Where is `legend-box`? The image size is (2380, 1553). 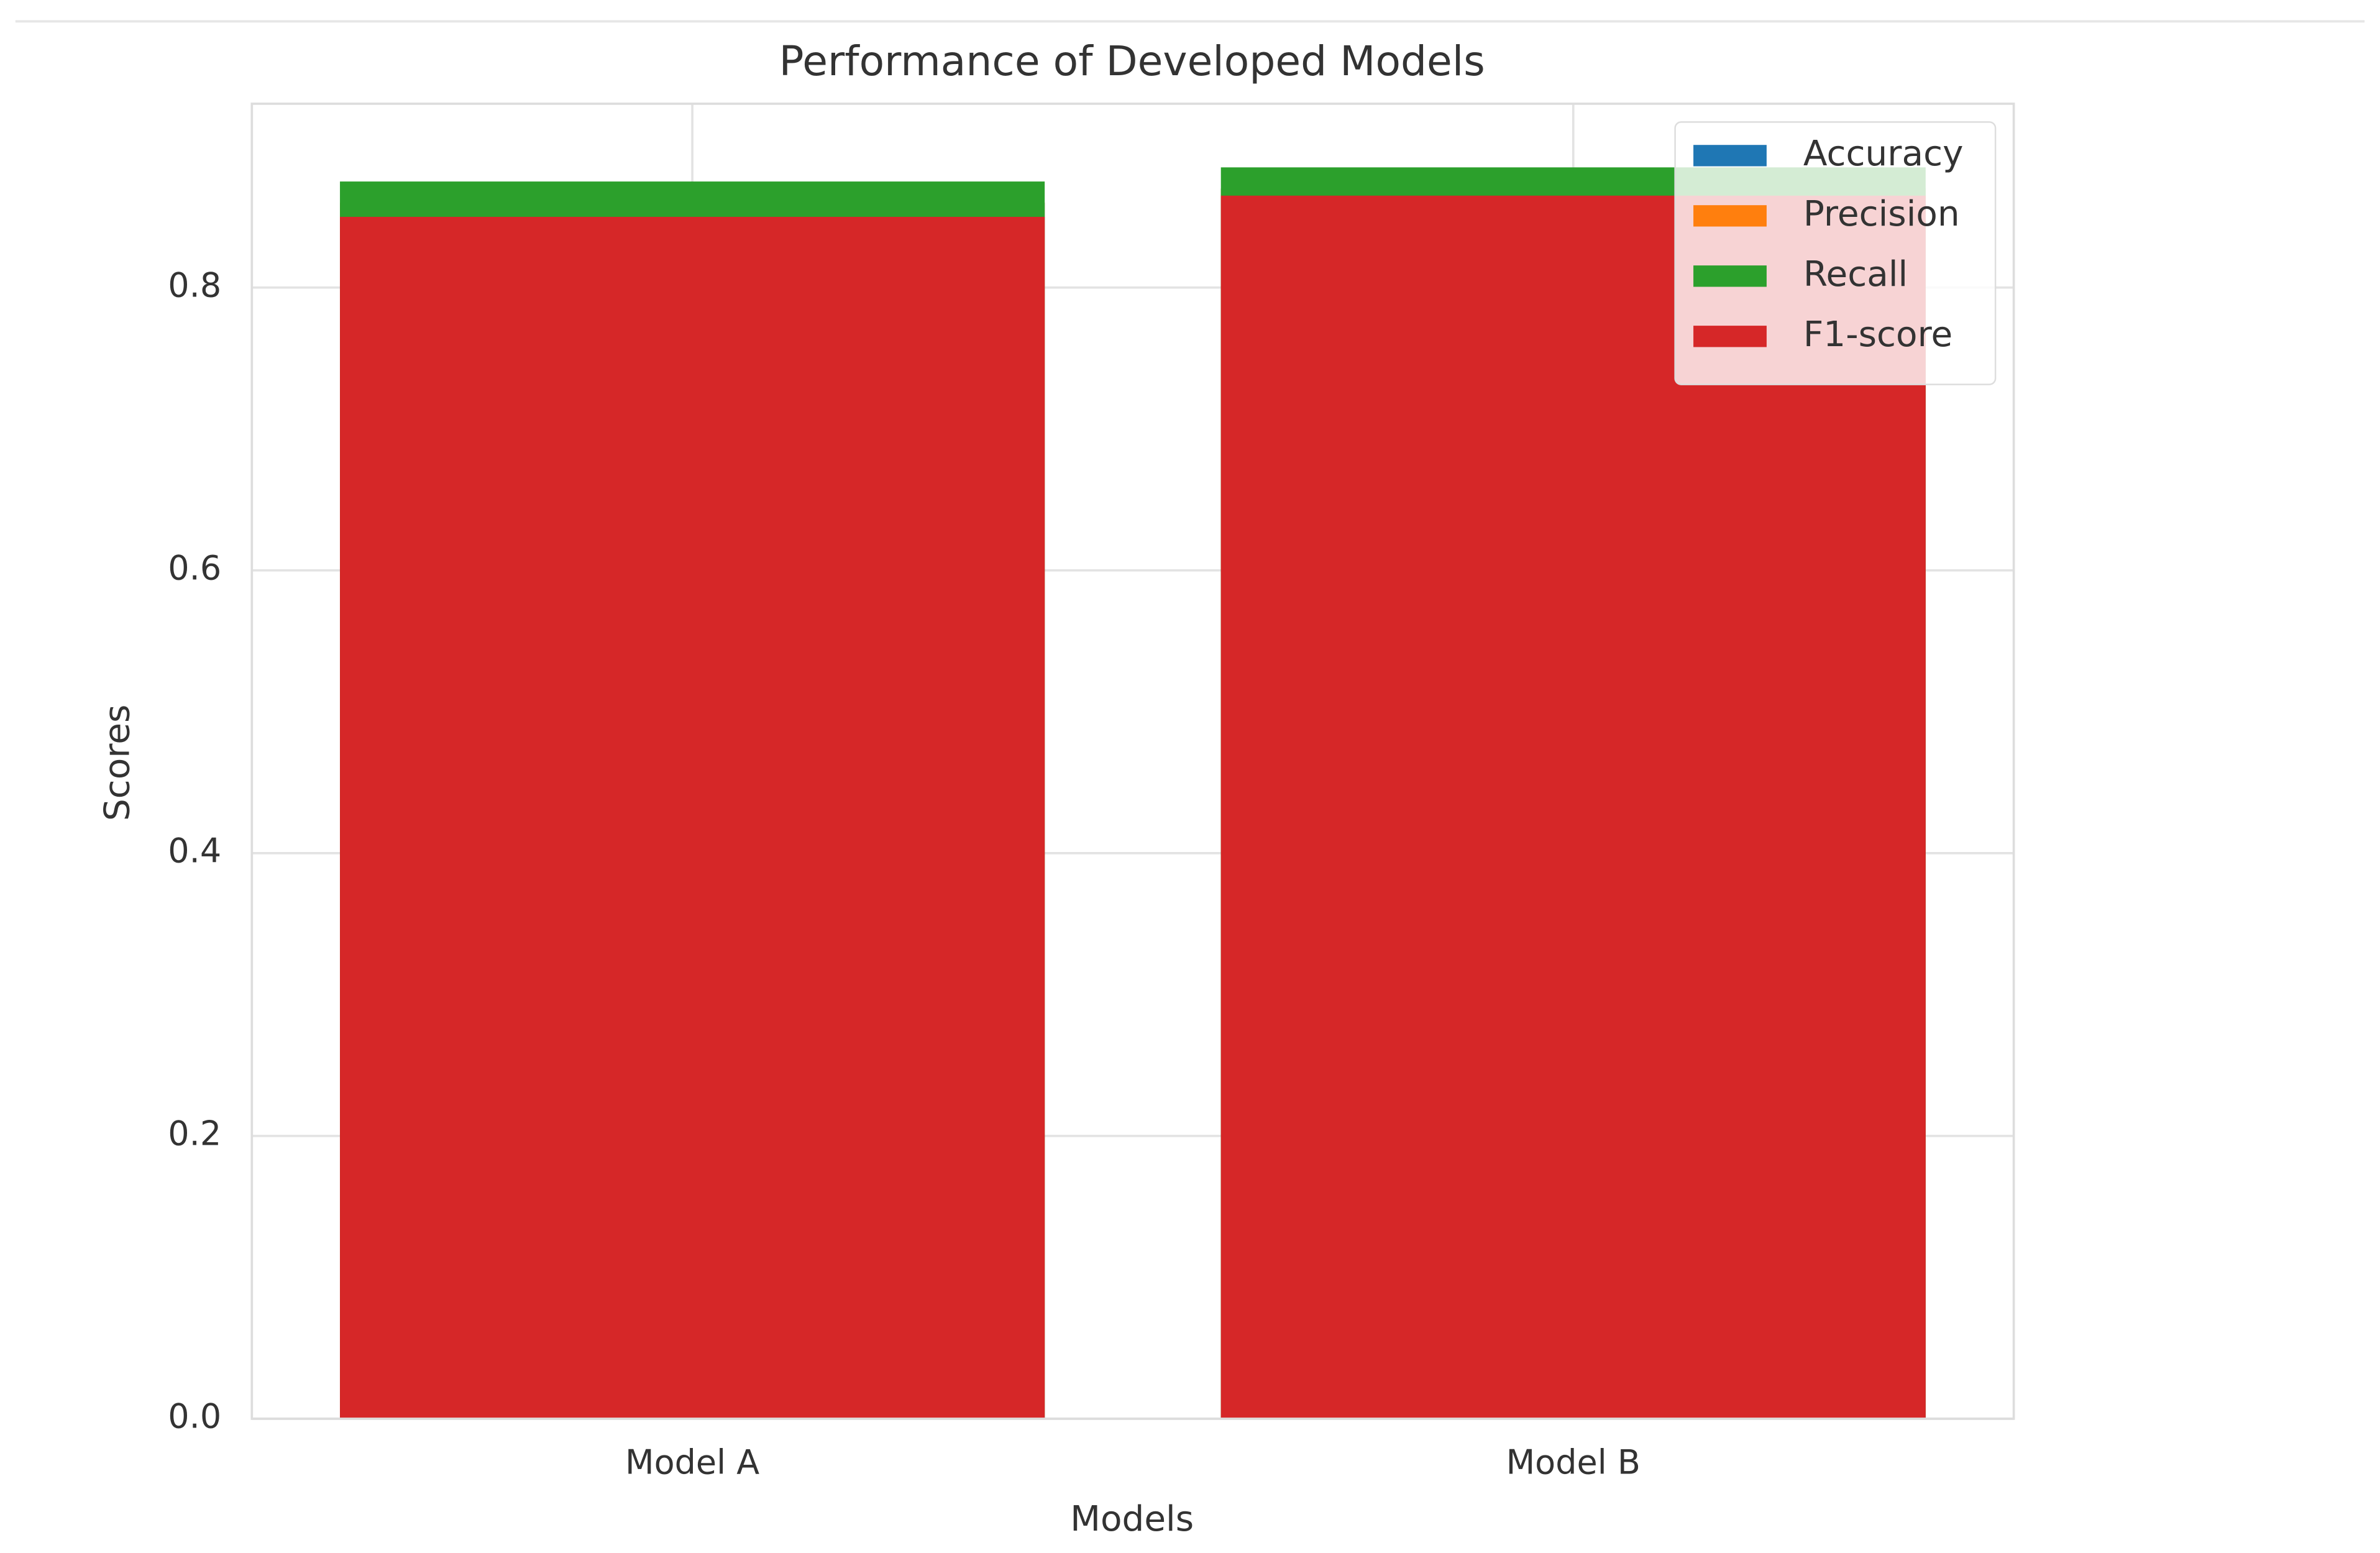
legend-box is located at coordinates (1835, 253).